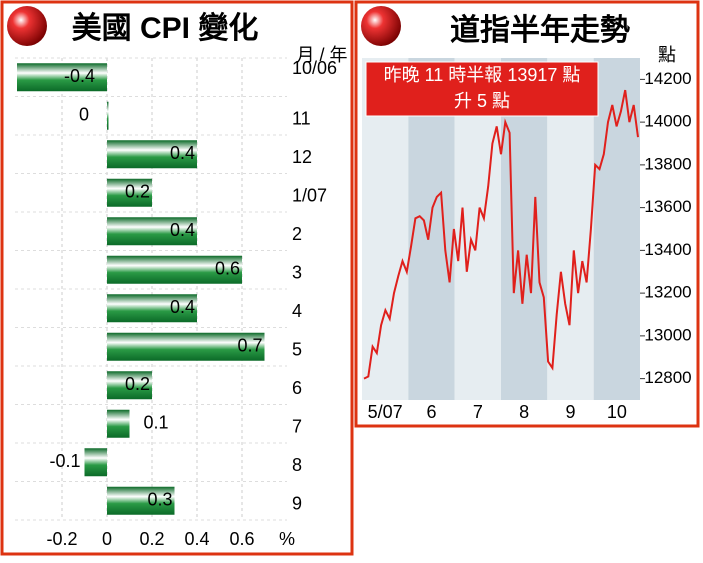 The height and width of the screenshot is (563, 703). What do you see at coordinates (667, 377) in the screenshot?
I see `y-tick-label: 12800` at bounding box center [667, 377].